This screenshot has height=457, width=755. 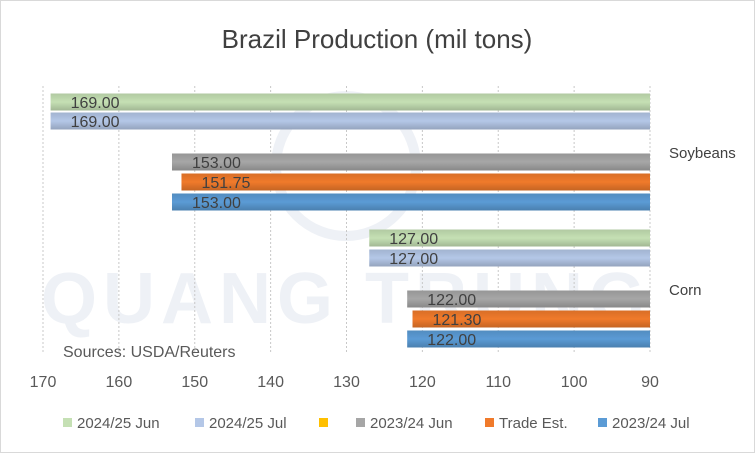 What do you see at coordinates (702, 153) in the screenshot?
I see `category-label: Soybeans` at bounding box center [702, 153].